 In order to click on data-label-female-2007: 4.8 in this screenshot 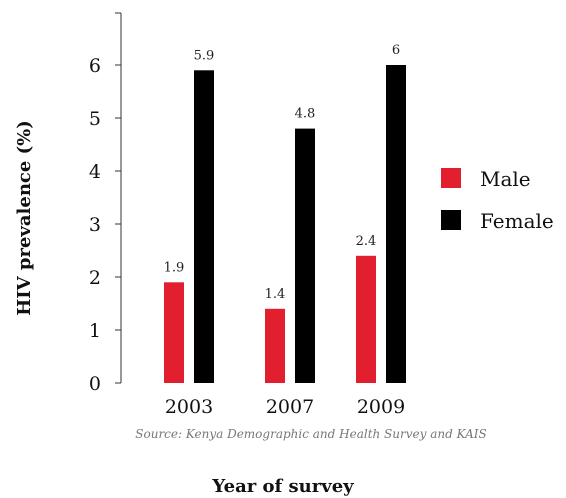, I will do `click(305, 114)`.